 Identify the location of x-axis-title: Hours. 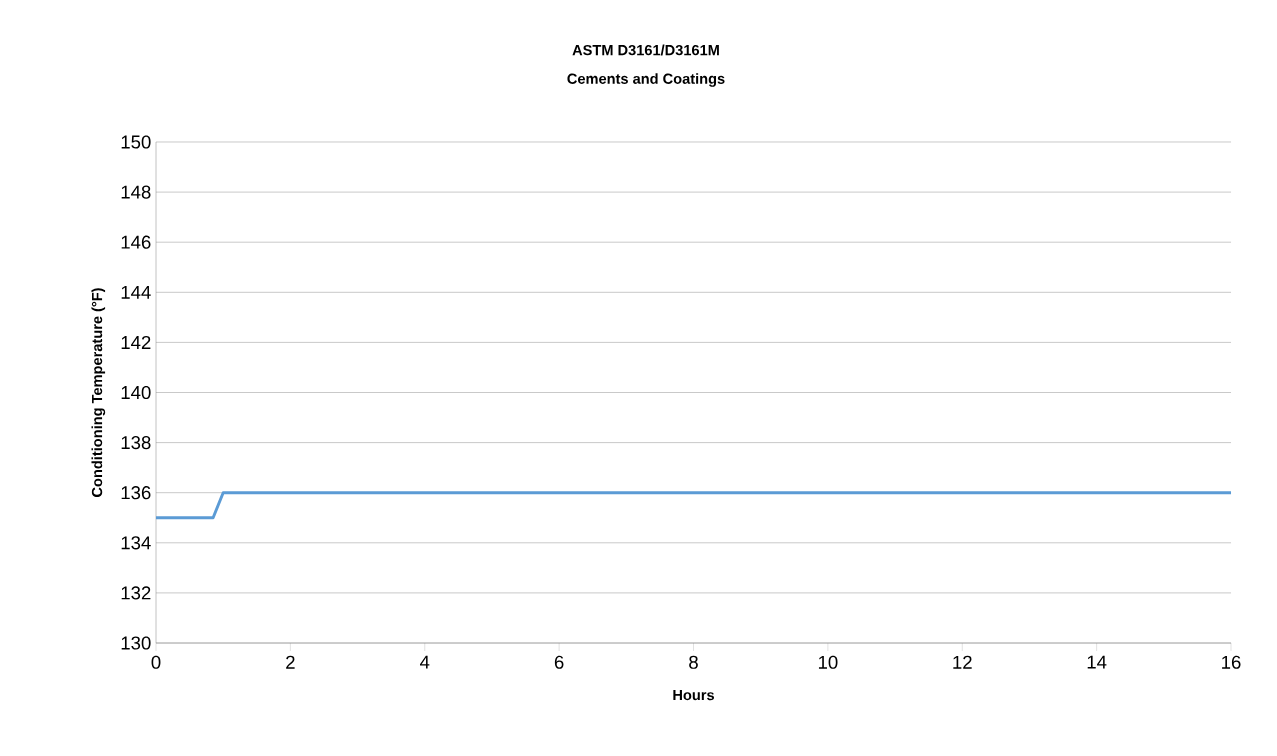
(694, 695).